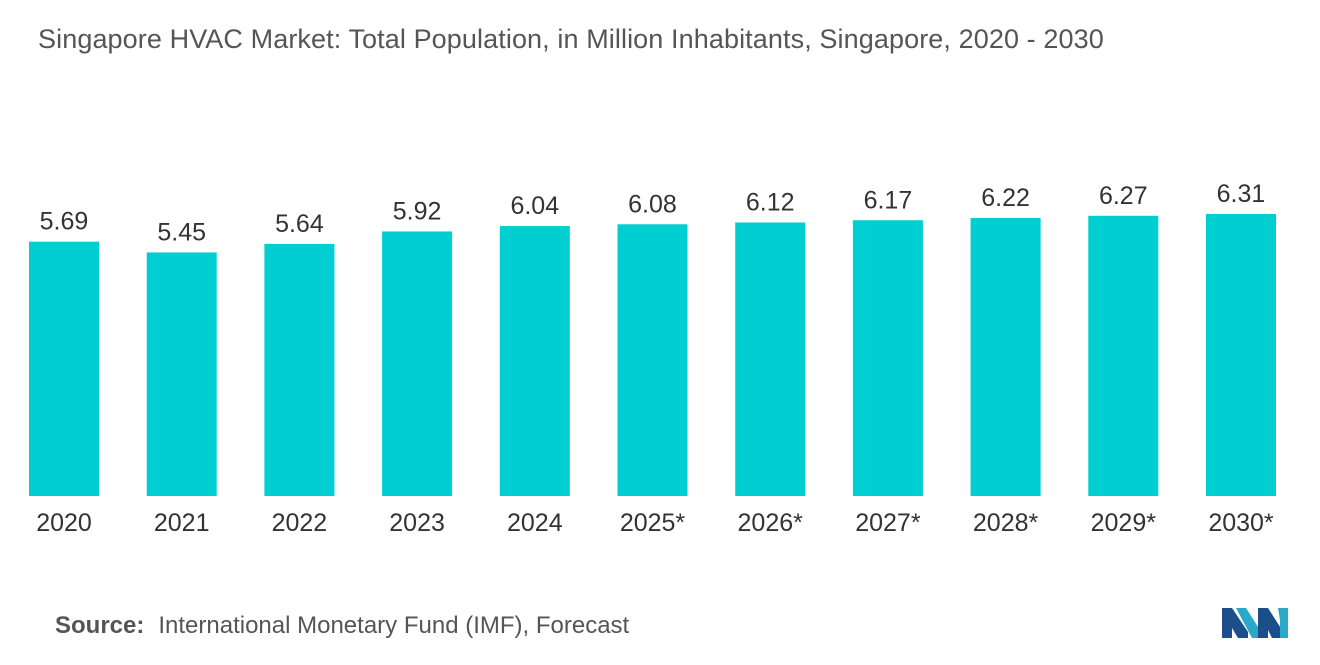  I want to click on x-tick-label: 2020, so click(64, 523).